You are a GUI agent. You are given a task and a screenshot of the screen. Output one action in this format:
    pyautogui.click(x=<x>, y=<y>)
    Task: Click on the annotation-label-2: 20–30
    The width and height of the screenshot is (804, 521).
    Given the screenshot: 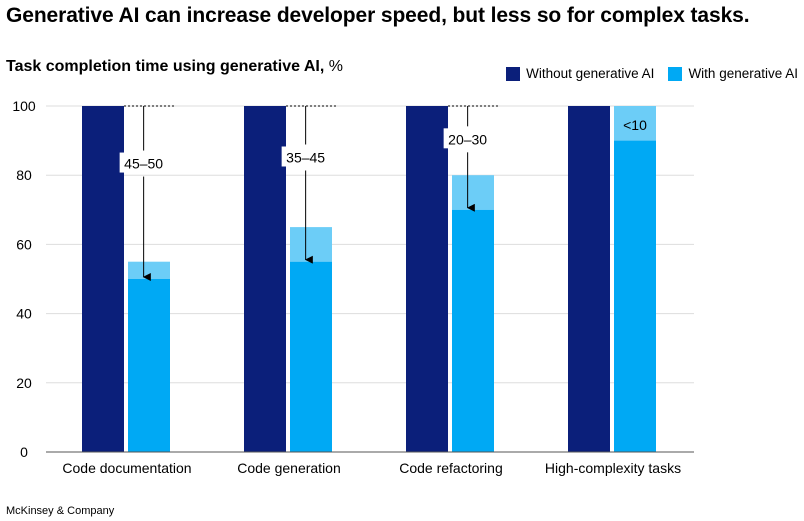 What is the action you would take?
    pyautogui.click(x=467, y=139)
    